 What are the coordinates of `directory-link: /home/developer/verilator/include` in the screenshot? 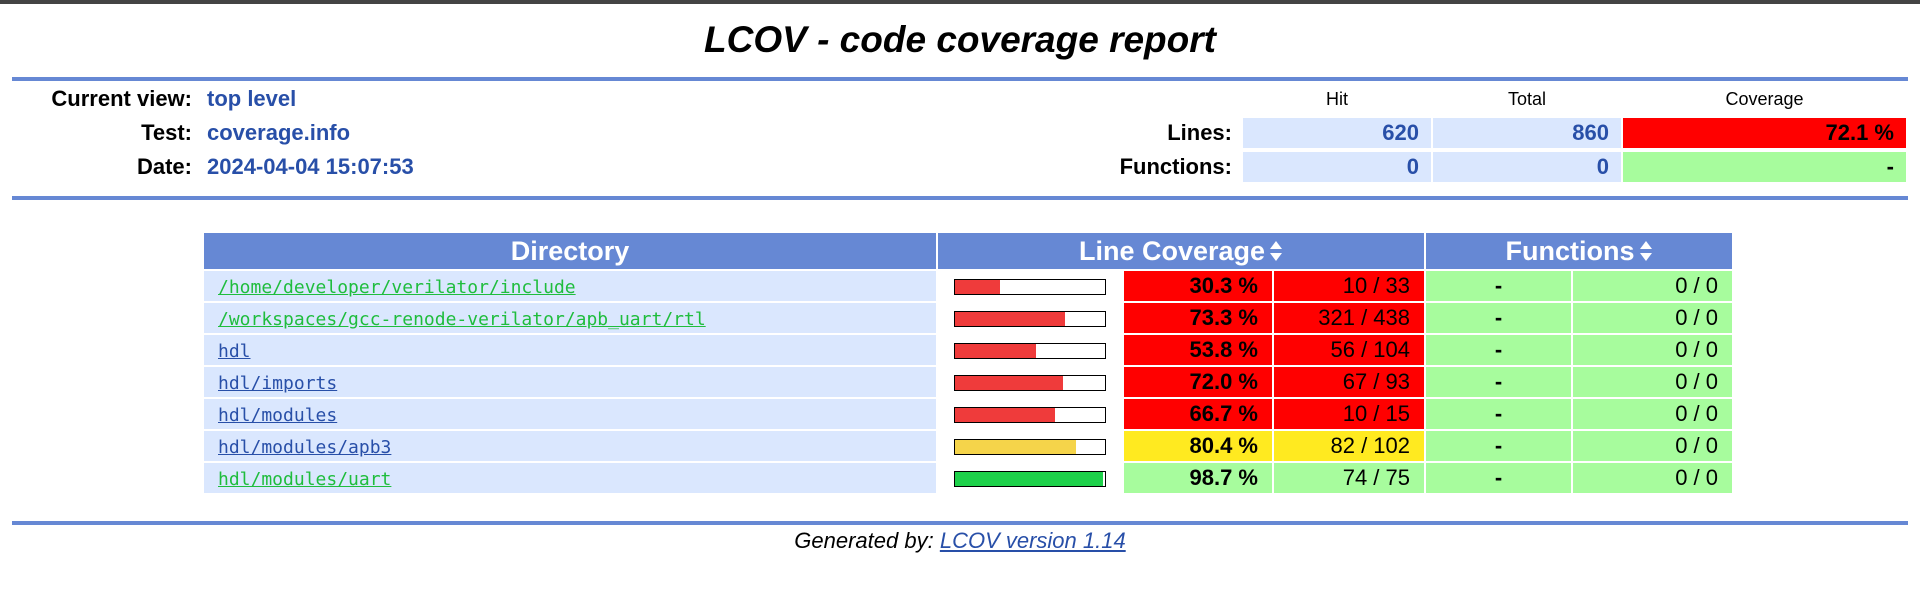 It's located at (397, 287).